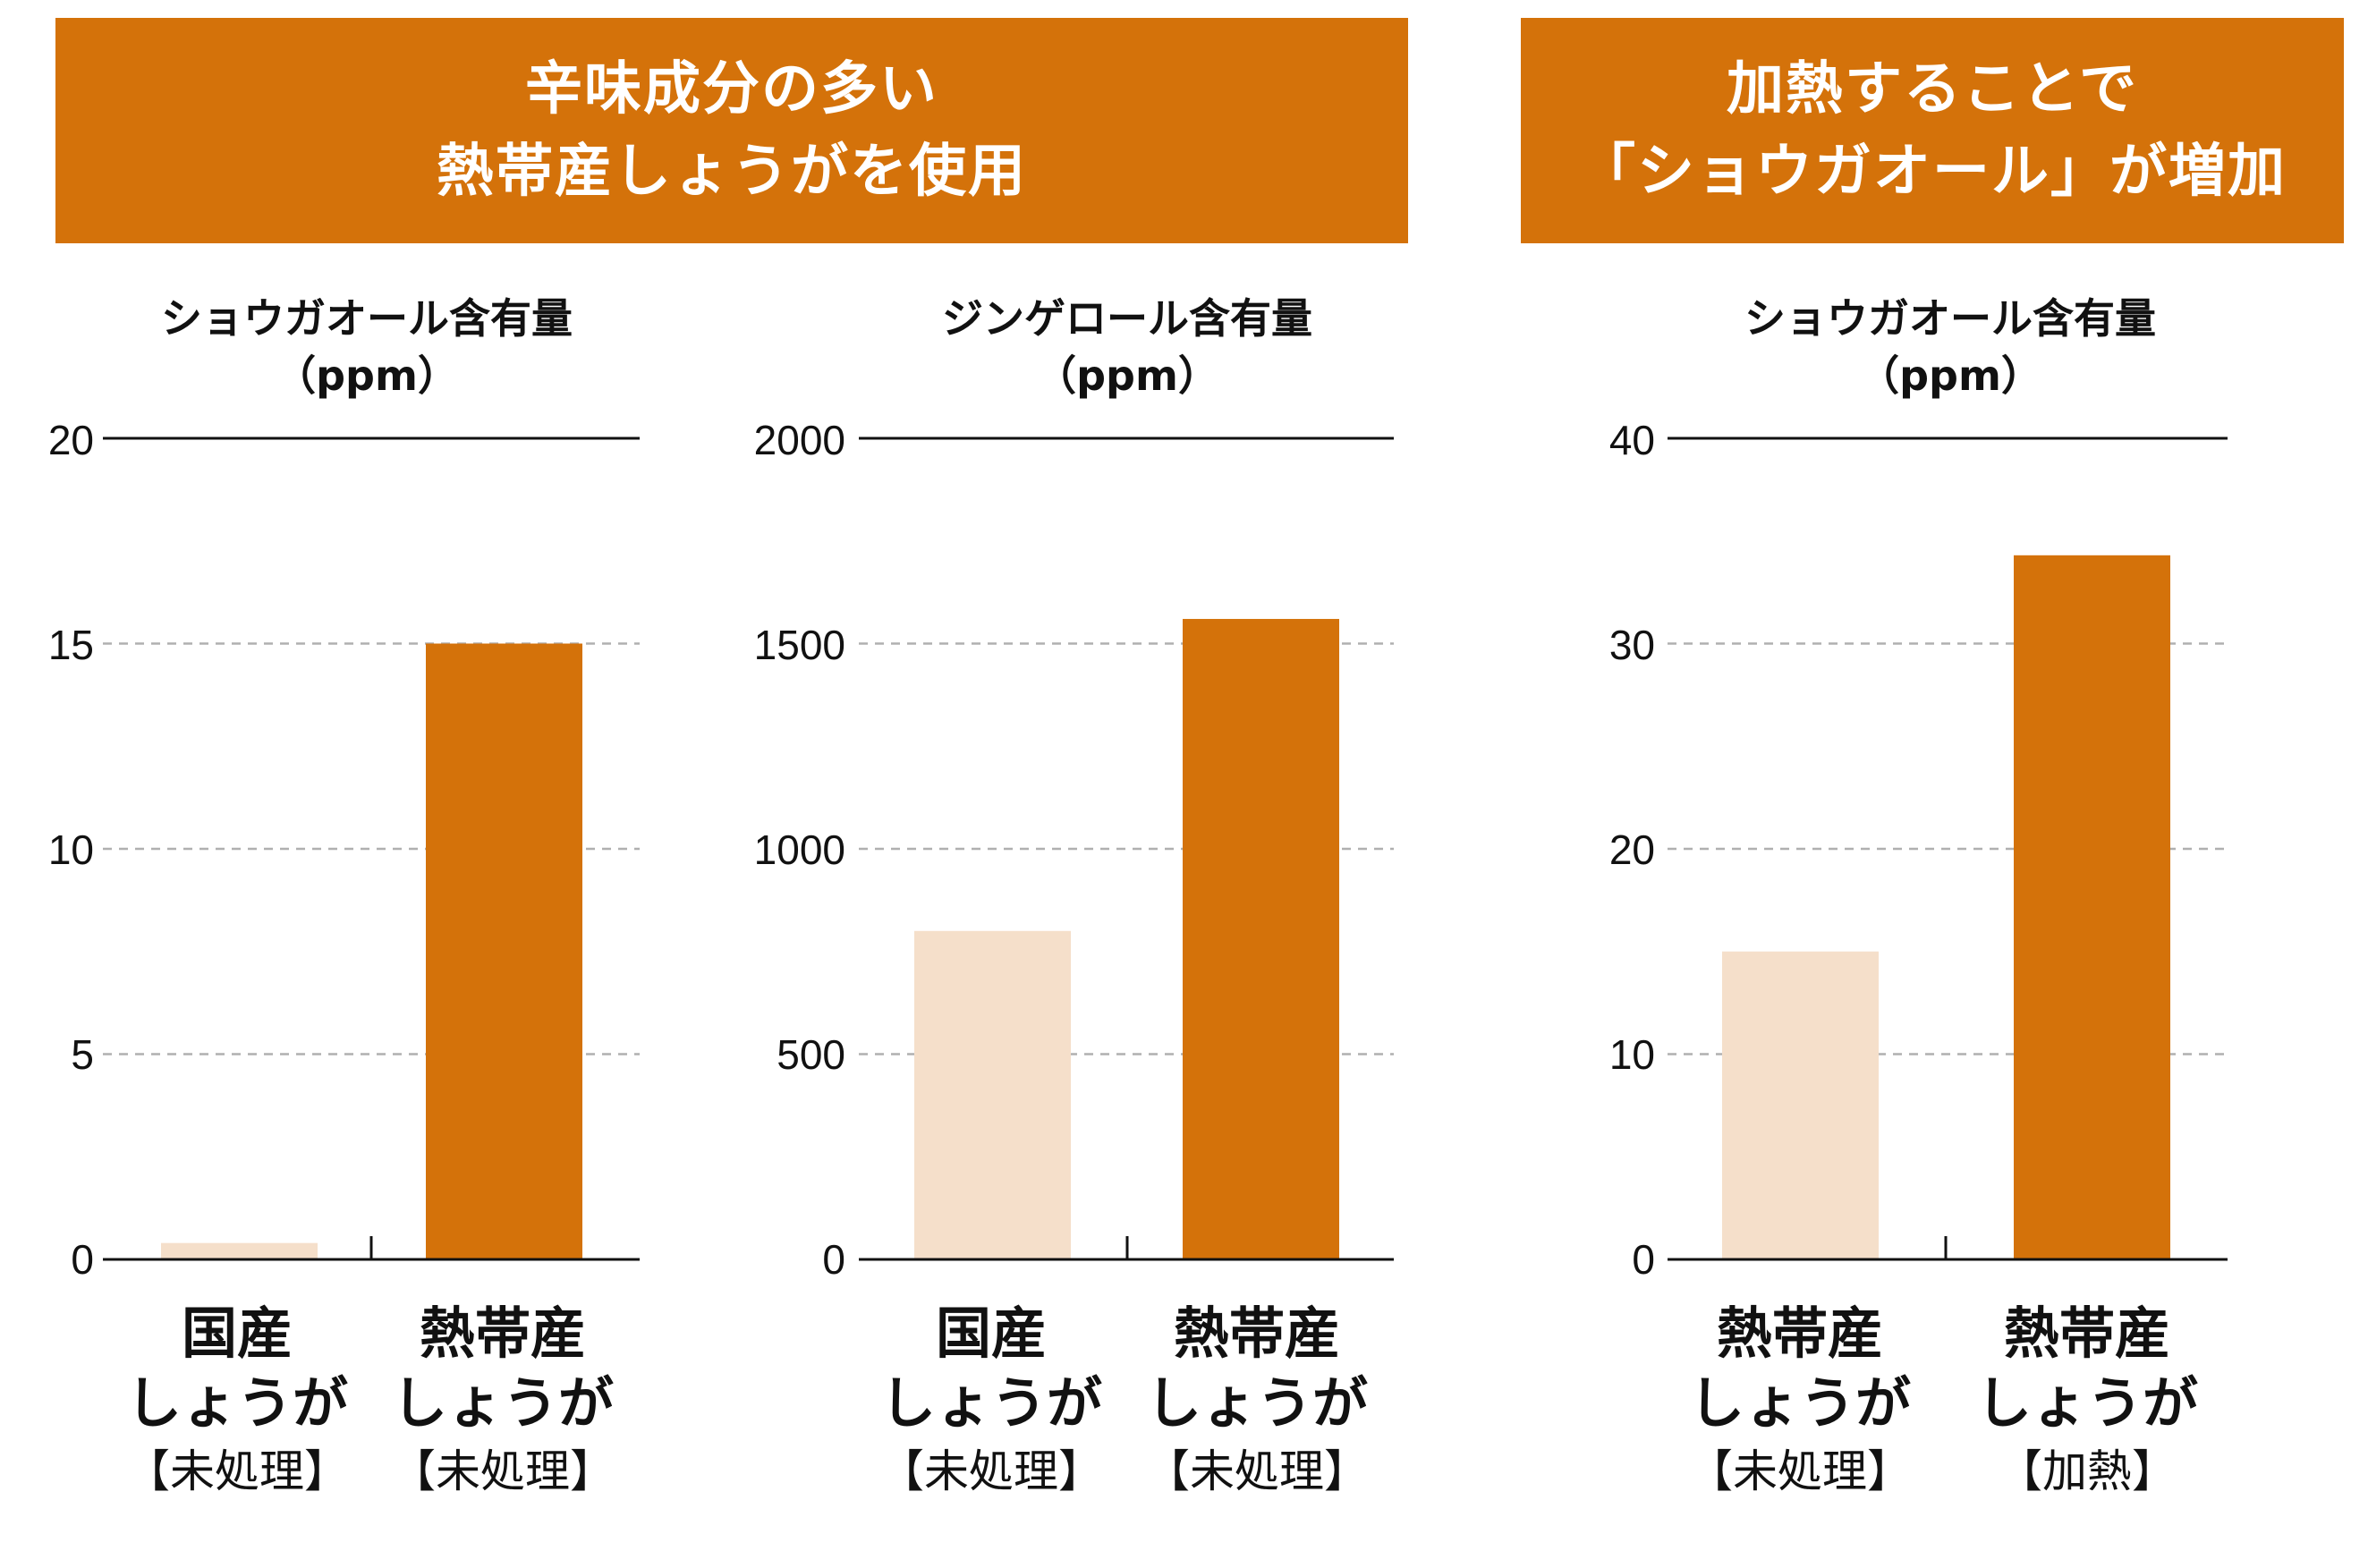 Image resolution: width=2368 pixels, height=1568 pixels. I want to click on chart-title-text: ジンゲロール含有量, so click(1127, 318).